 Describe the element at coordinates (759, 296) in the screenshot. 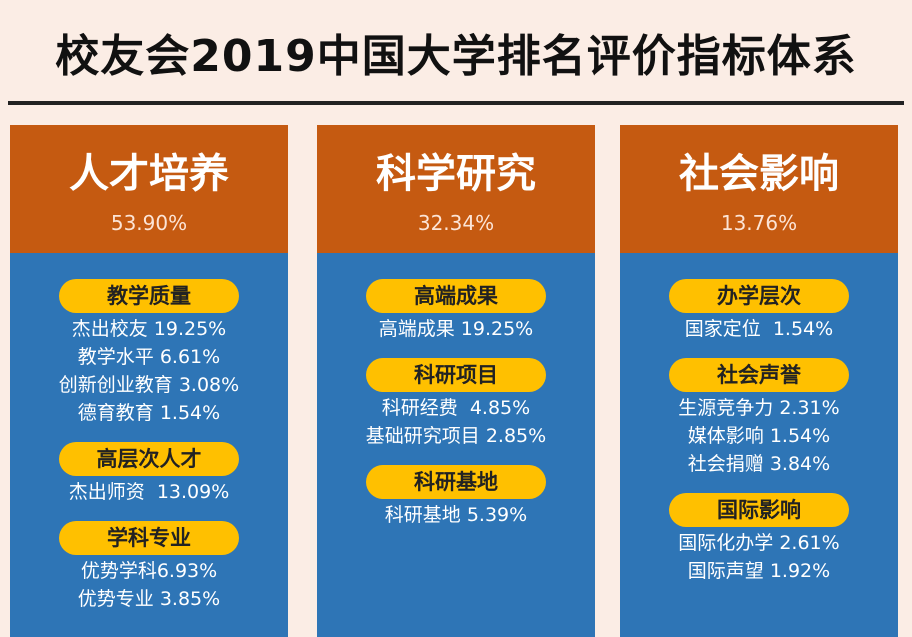

I see `group-label: 办学层次` at that location.